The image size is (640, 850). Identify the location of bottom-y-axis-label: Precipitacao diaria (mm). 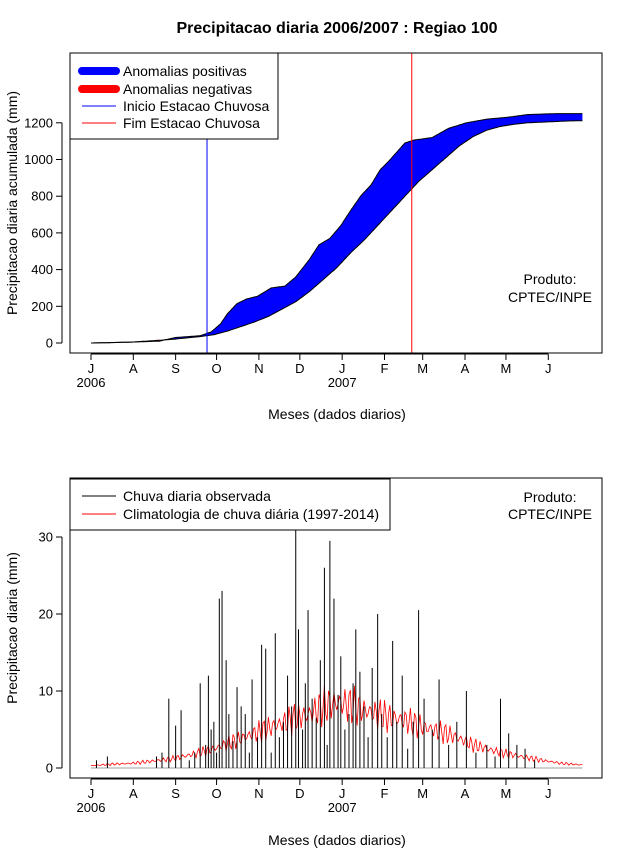
(12, 628).